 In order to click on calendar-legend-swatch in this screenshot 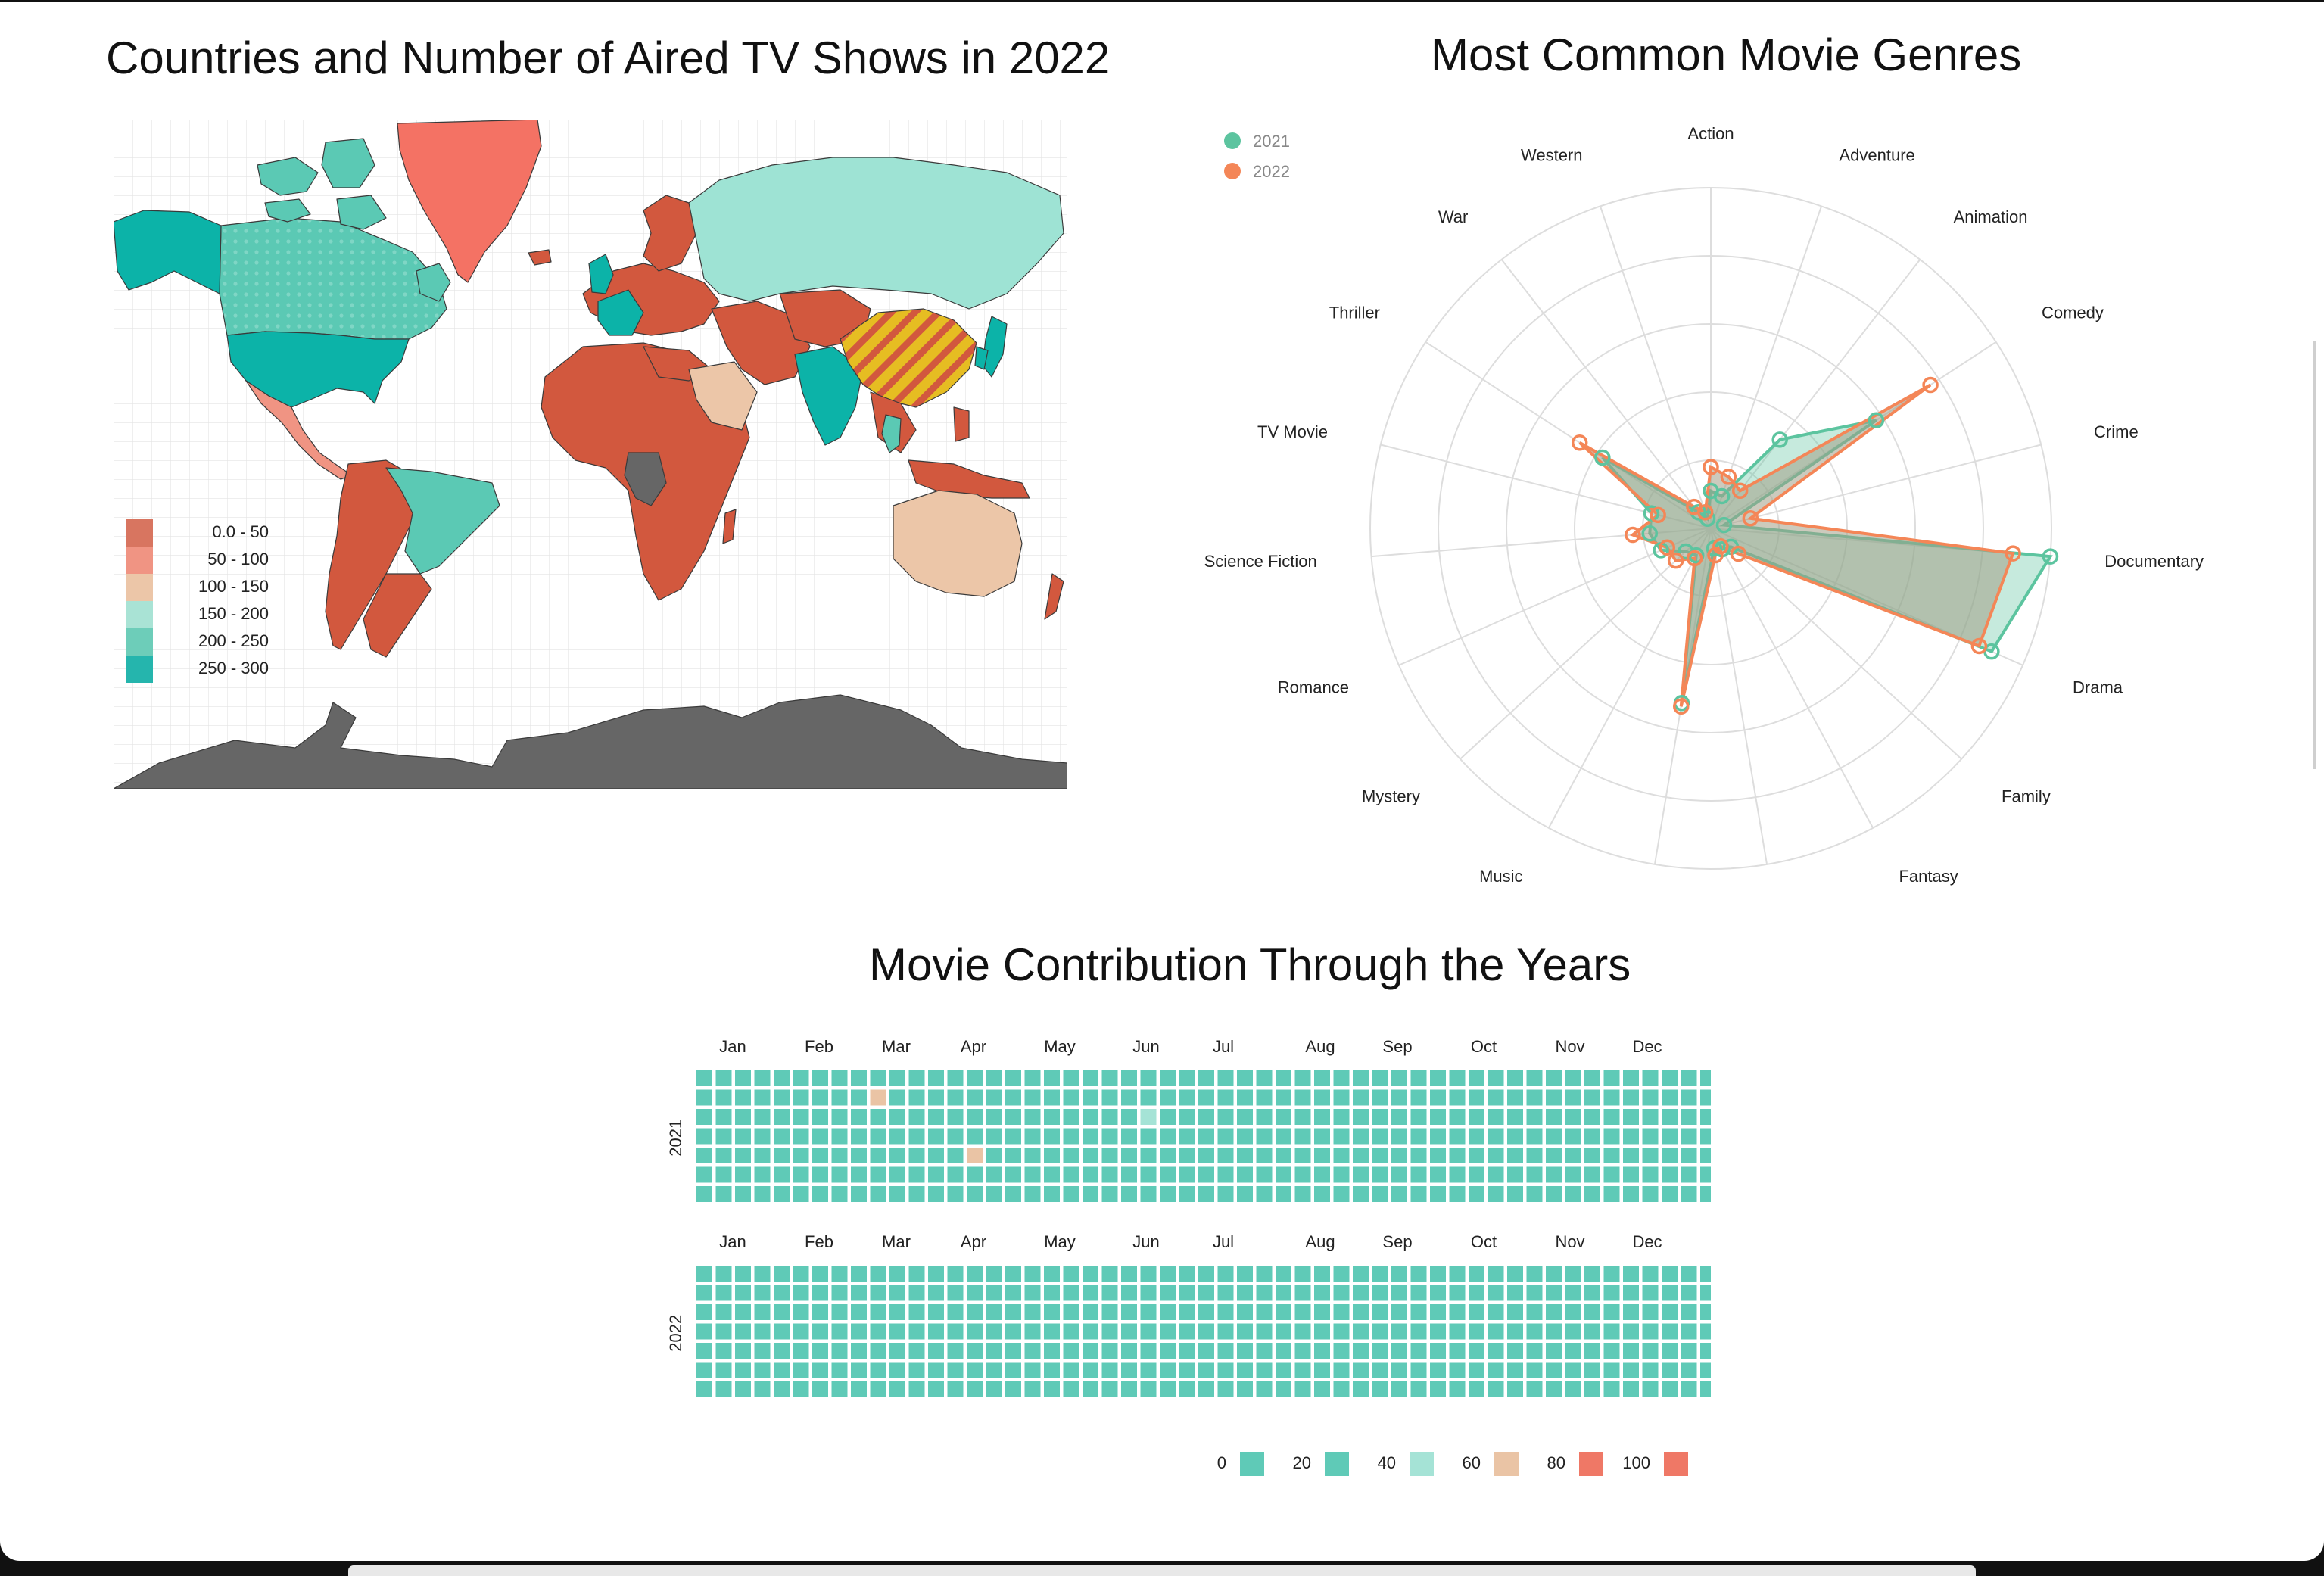, I will do `click(1422, 1464)`.